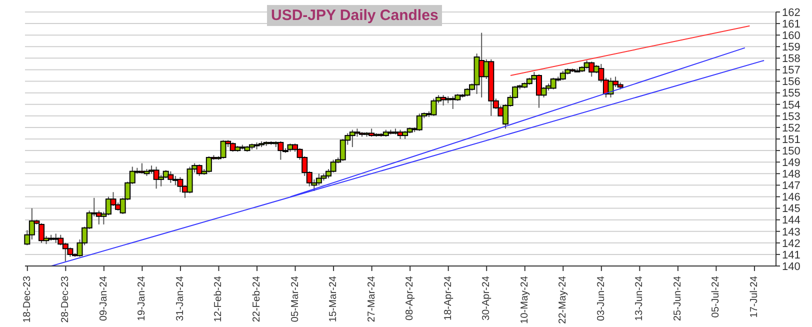  What do you see at coordinates (791, 220) in the screenshot?
I see `y-tick-label: 144` at bounding box center [791, 220].